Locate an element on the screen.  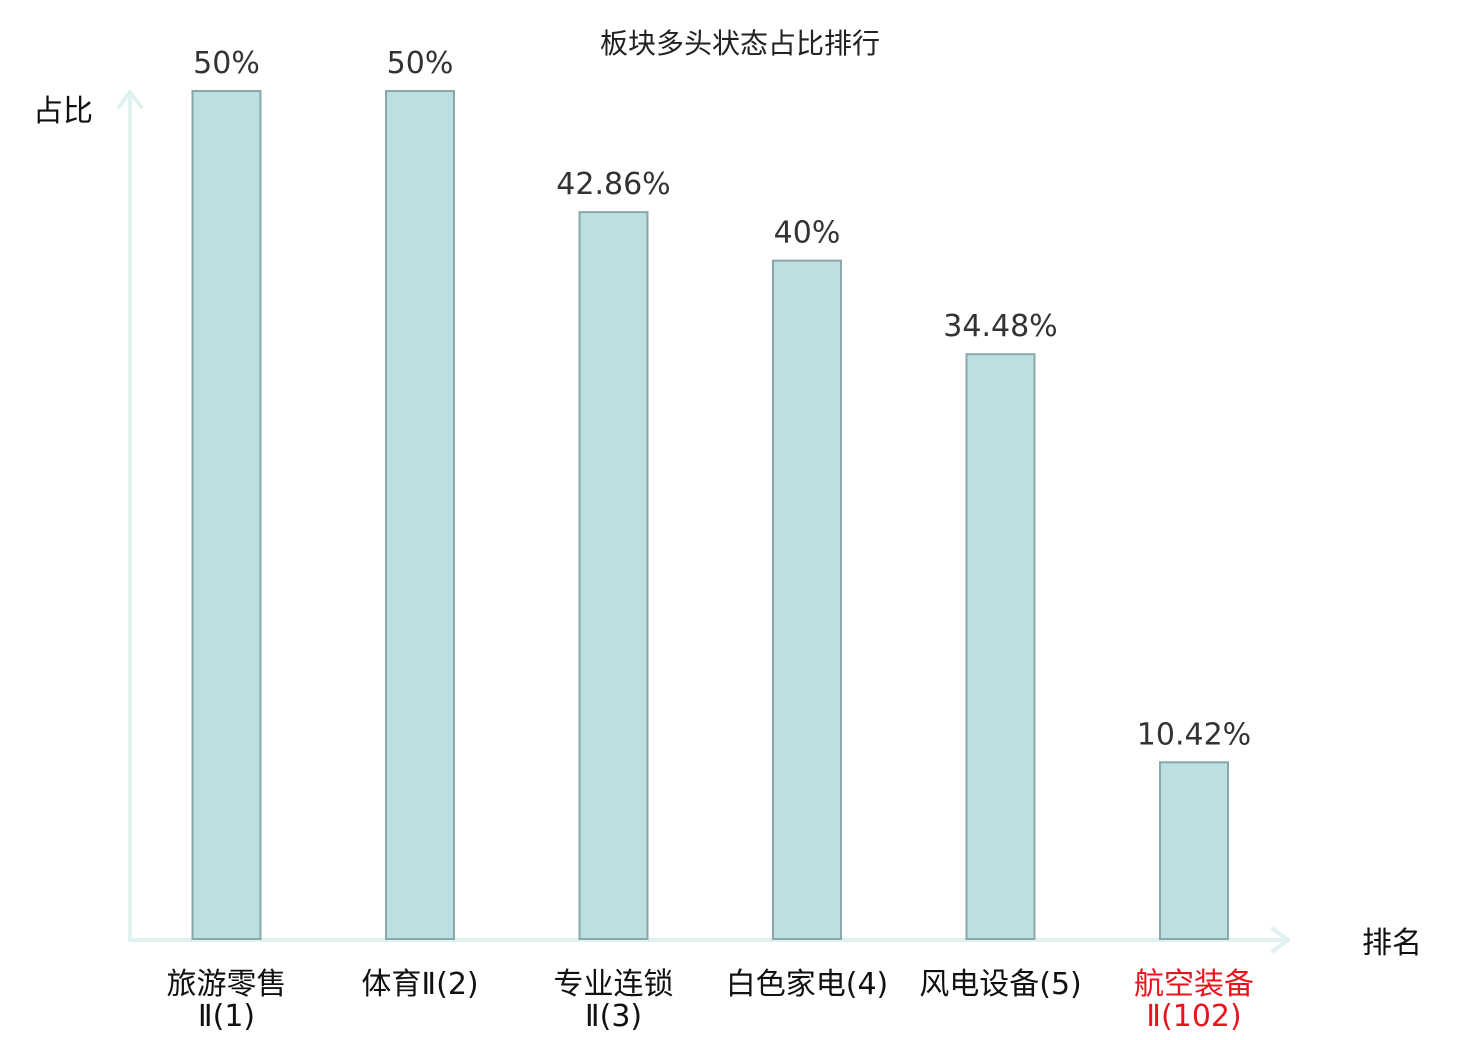
x-tick-label: Ⅱ(1) is located at coordinates (226, 1016).